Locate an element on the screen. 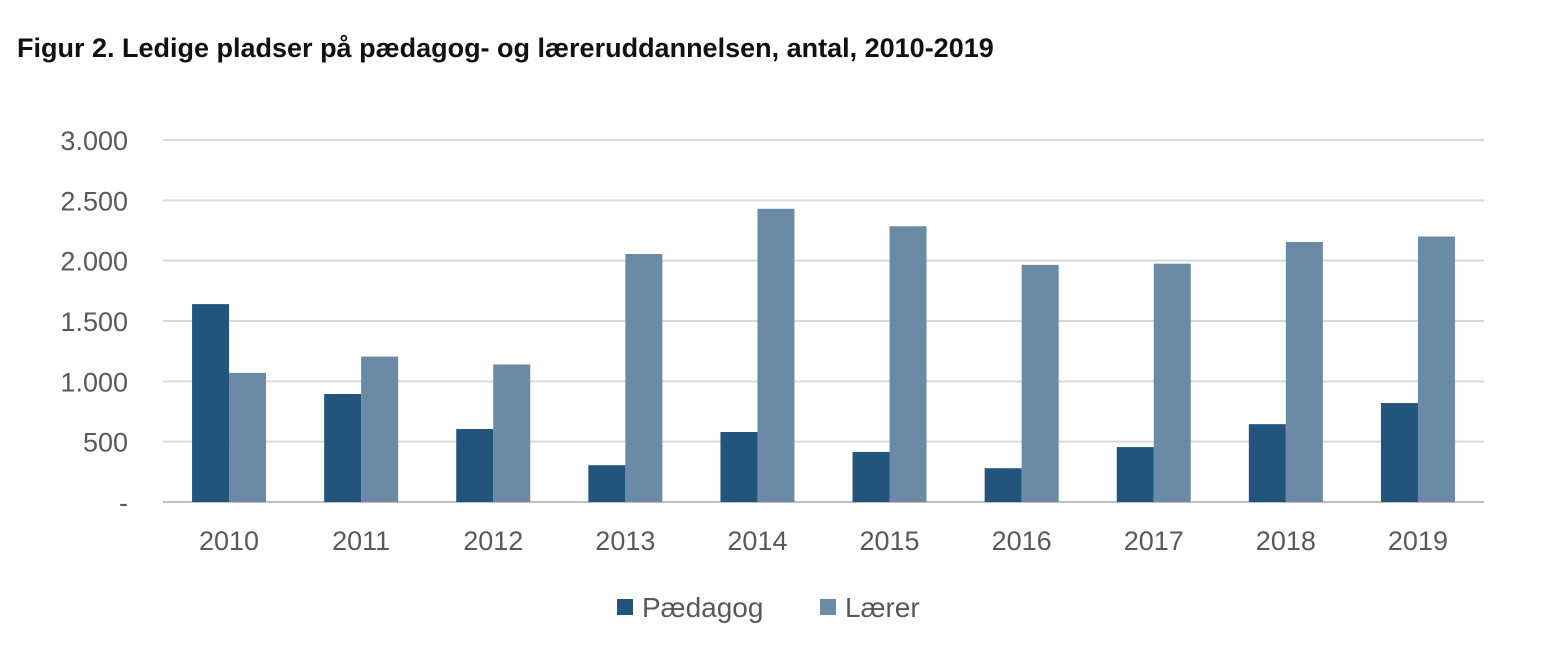 The height and width of the screenshot is (662, 1559). legend-label-laerer: Lærer is located at coordinates (882, 607).